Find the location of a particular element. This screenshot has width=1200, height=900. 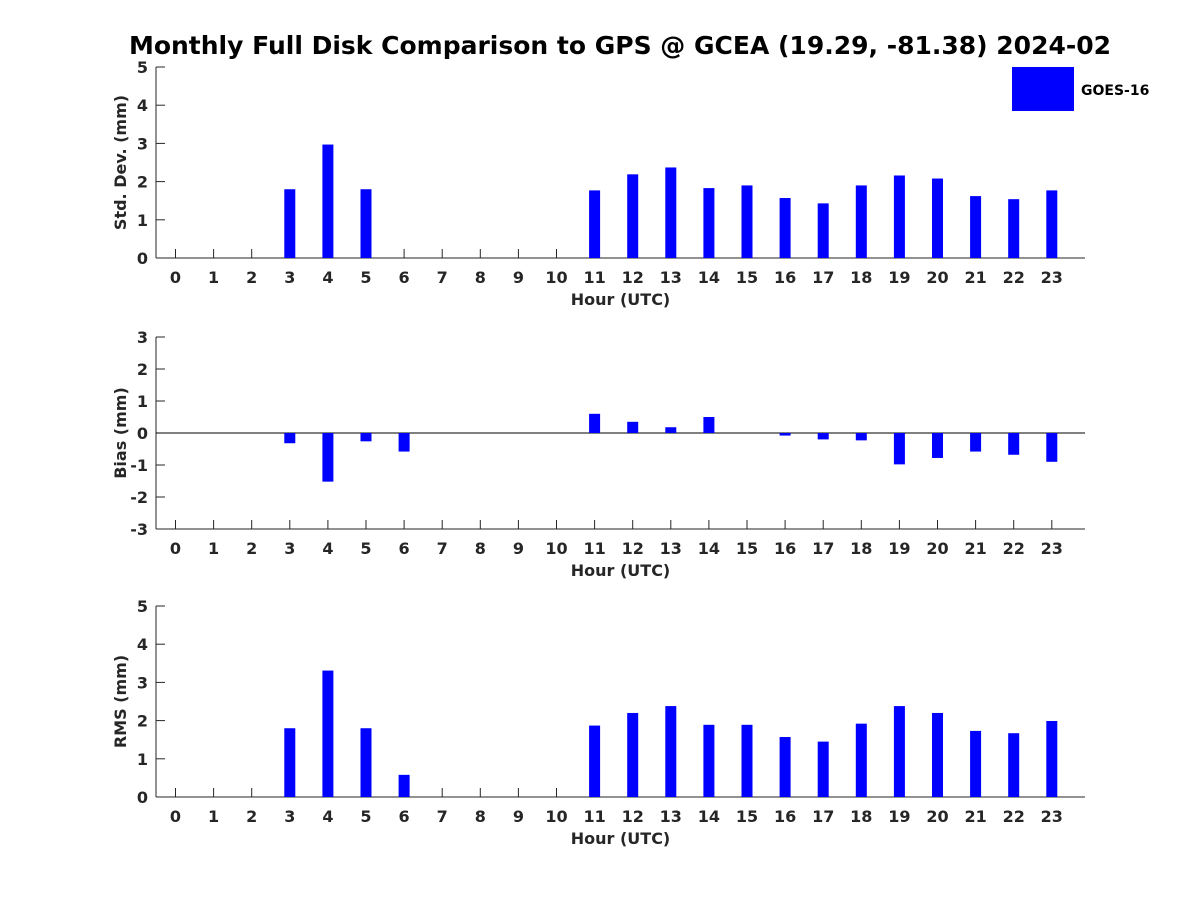

y-tick-label: 4 is located at coordinates (142, 644).